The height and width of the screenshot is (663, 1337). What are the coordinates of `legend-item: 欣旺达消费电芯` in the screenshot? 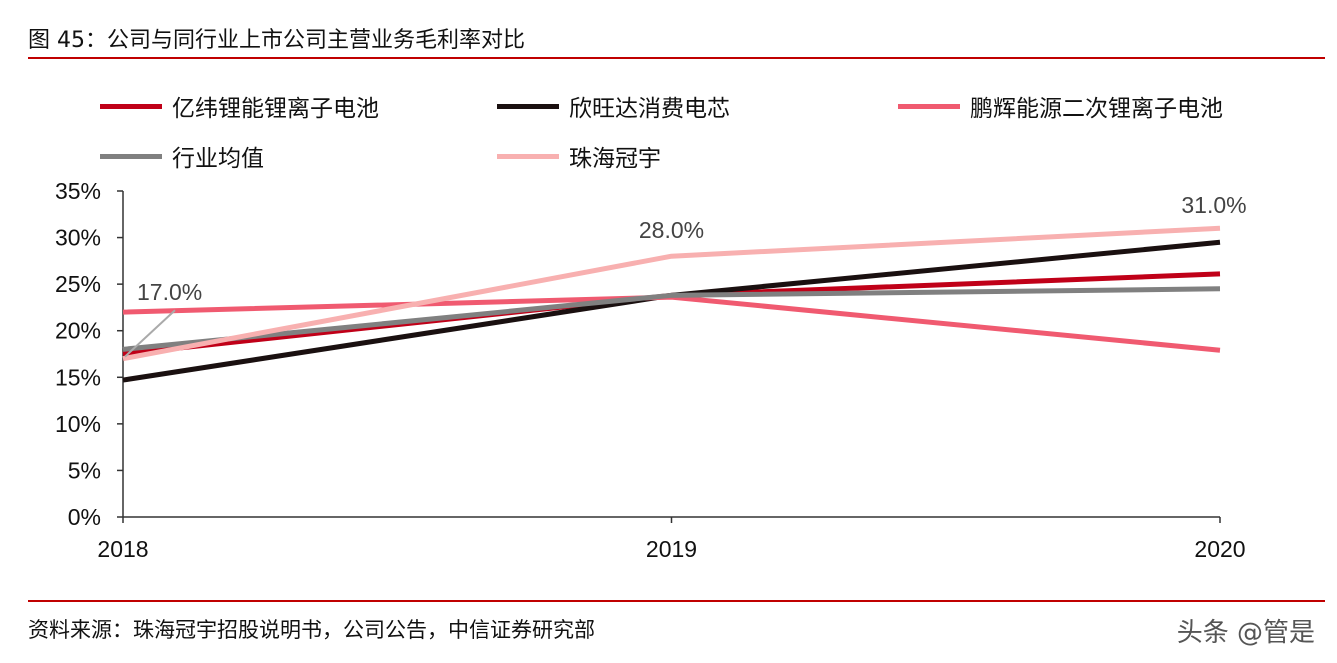 It's located at (613, 106).